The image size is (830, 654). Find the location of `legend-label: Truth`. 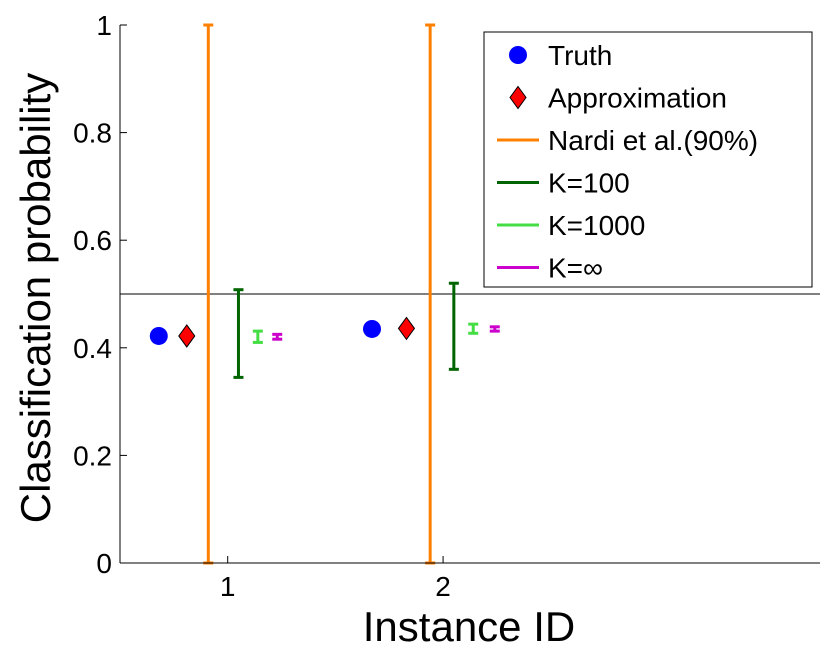

legend-label: Truth is located at coordinates (580, 55).